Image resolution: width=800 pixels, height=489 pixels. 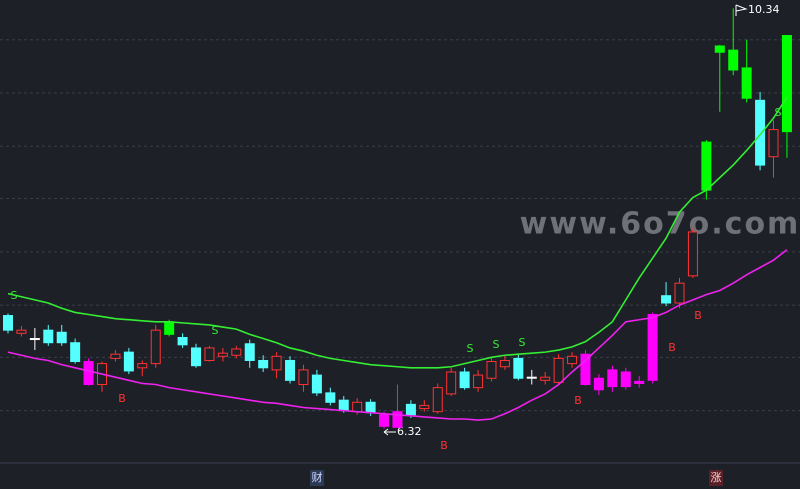 I want to click on marker: 财, so click(x=317, y=477).